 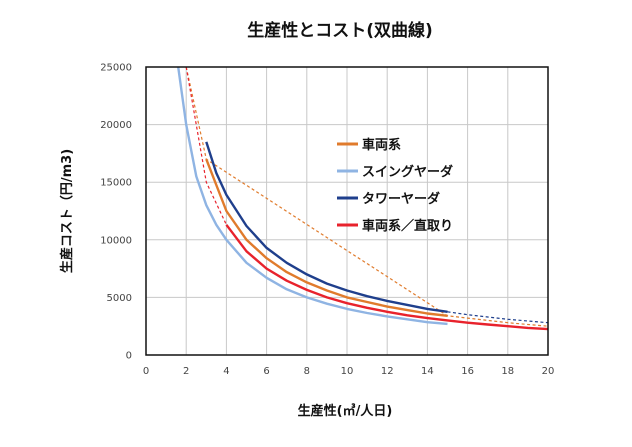 I want to click on y-tick-label: 15000, so click(x=116, y=183).